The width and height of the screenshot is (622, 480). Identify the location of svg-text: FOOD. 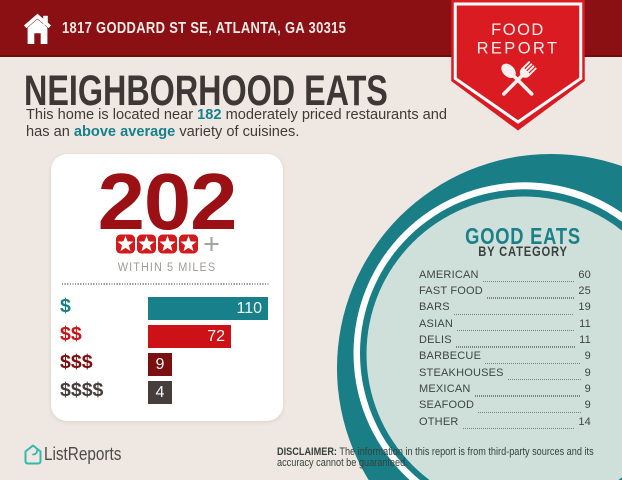
(518, 30).